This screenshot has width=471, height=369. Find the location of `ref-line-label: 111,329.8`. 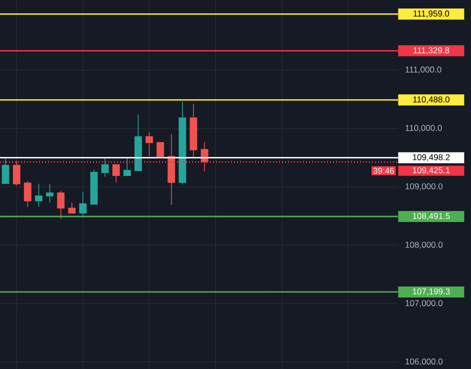

ref-line-label: 111,329.8 is located at coordinates (432, 50).